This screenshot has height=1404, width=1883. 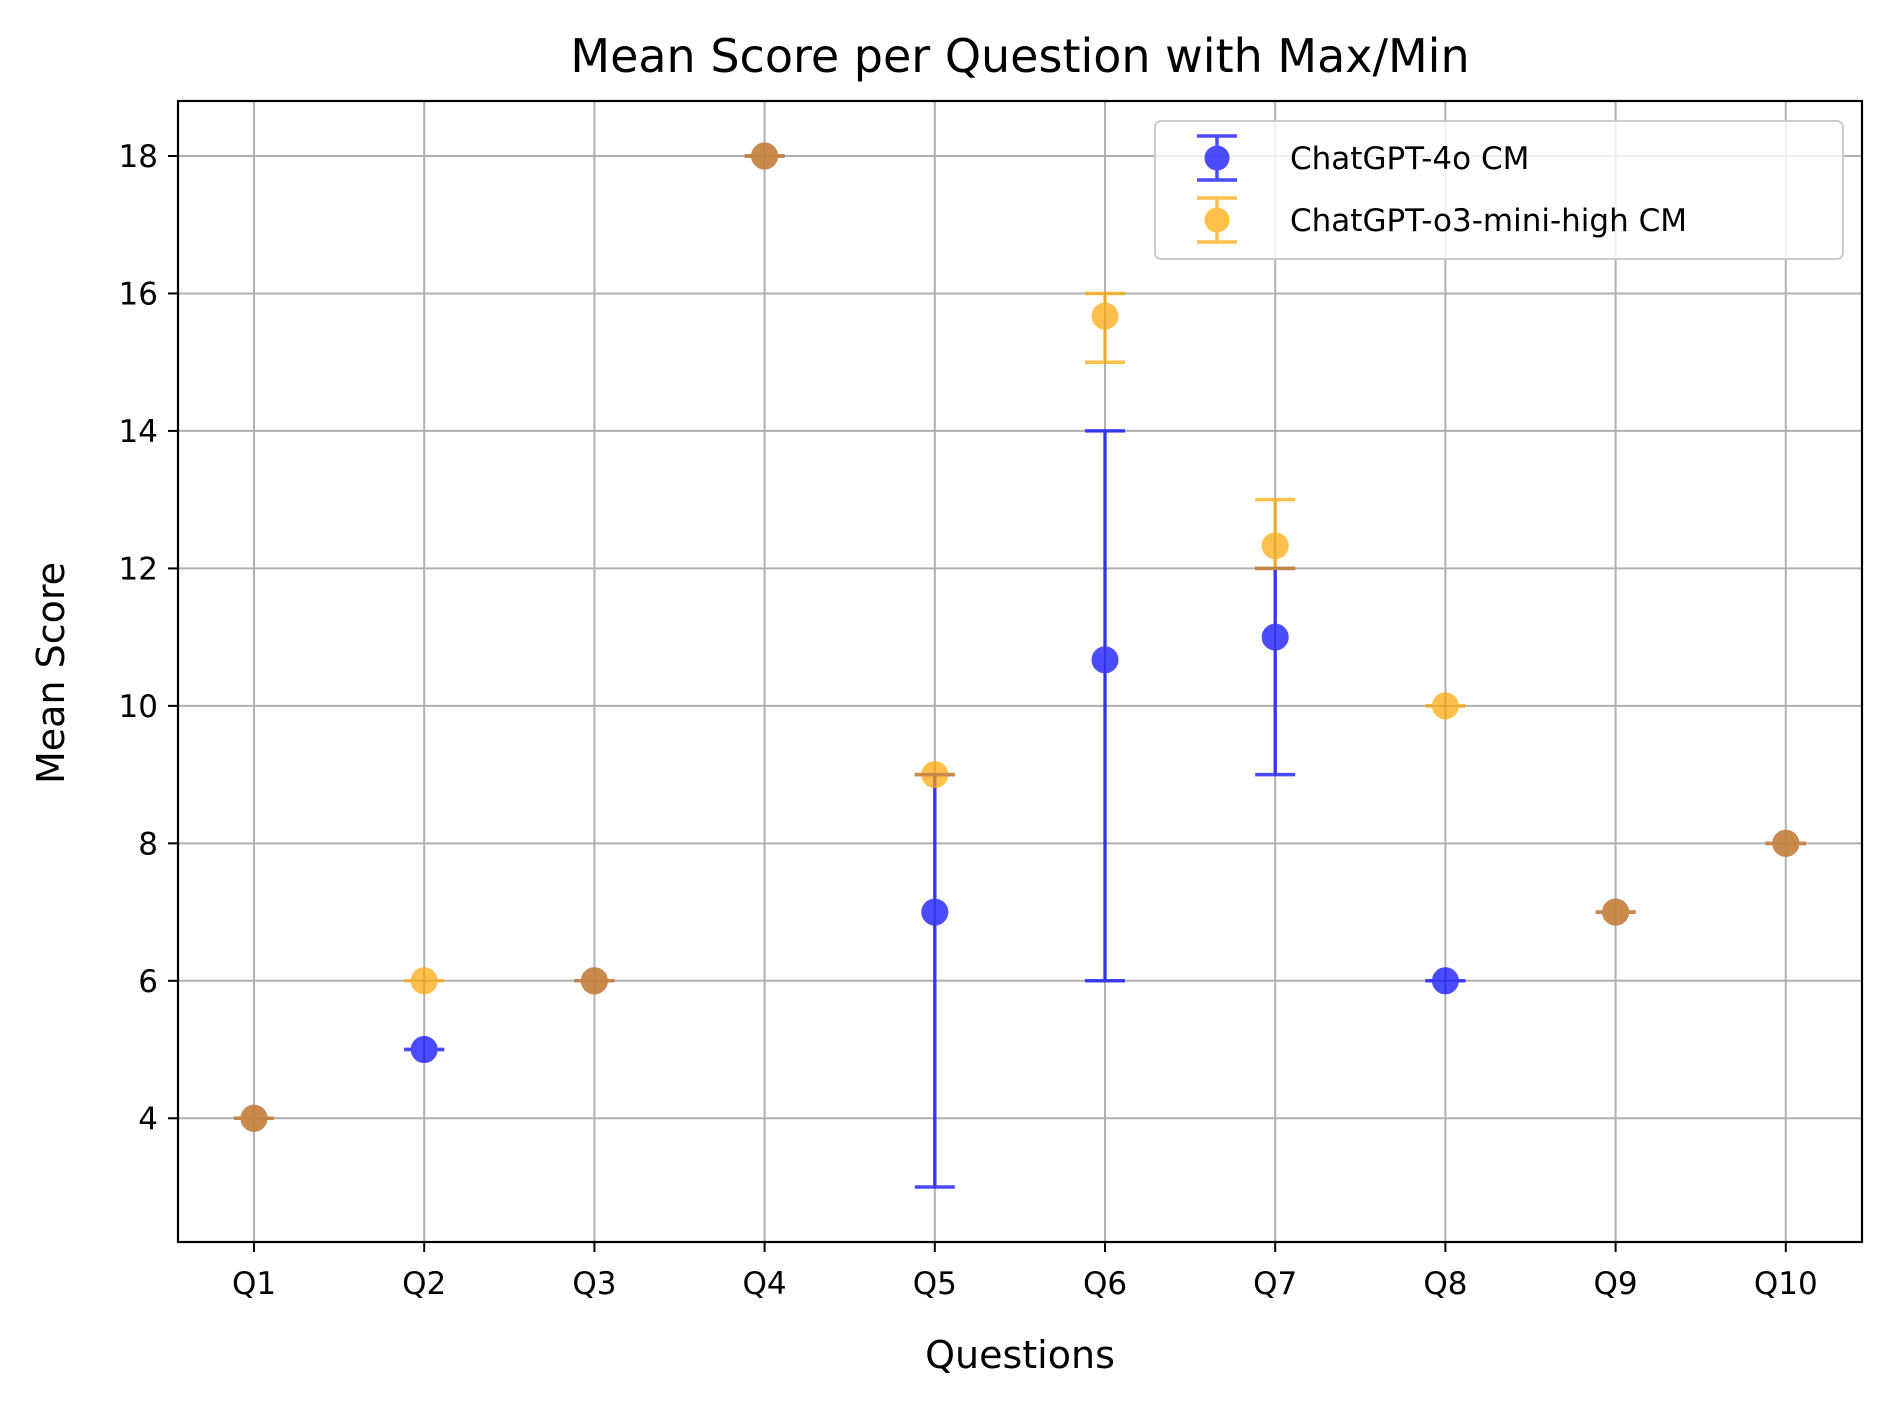 What do you see at coordinates (138, 432) in the screenshot?
I see `y-tick-label: 14` at bounding box center [138, 432].